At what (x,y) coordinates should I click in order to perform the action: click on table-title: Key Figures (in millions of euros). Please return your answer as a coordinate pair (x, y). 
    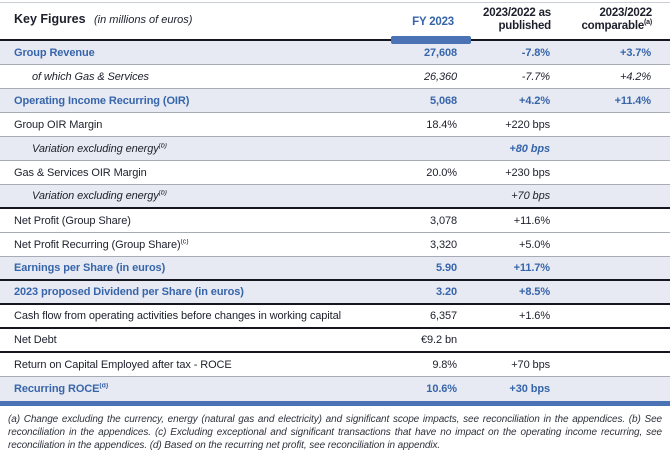
    Looking at the image, I should click on (186, 21).